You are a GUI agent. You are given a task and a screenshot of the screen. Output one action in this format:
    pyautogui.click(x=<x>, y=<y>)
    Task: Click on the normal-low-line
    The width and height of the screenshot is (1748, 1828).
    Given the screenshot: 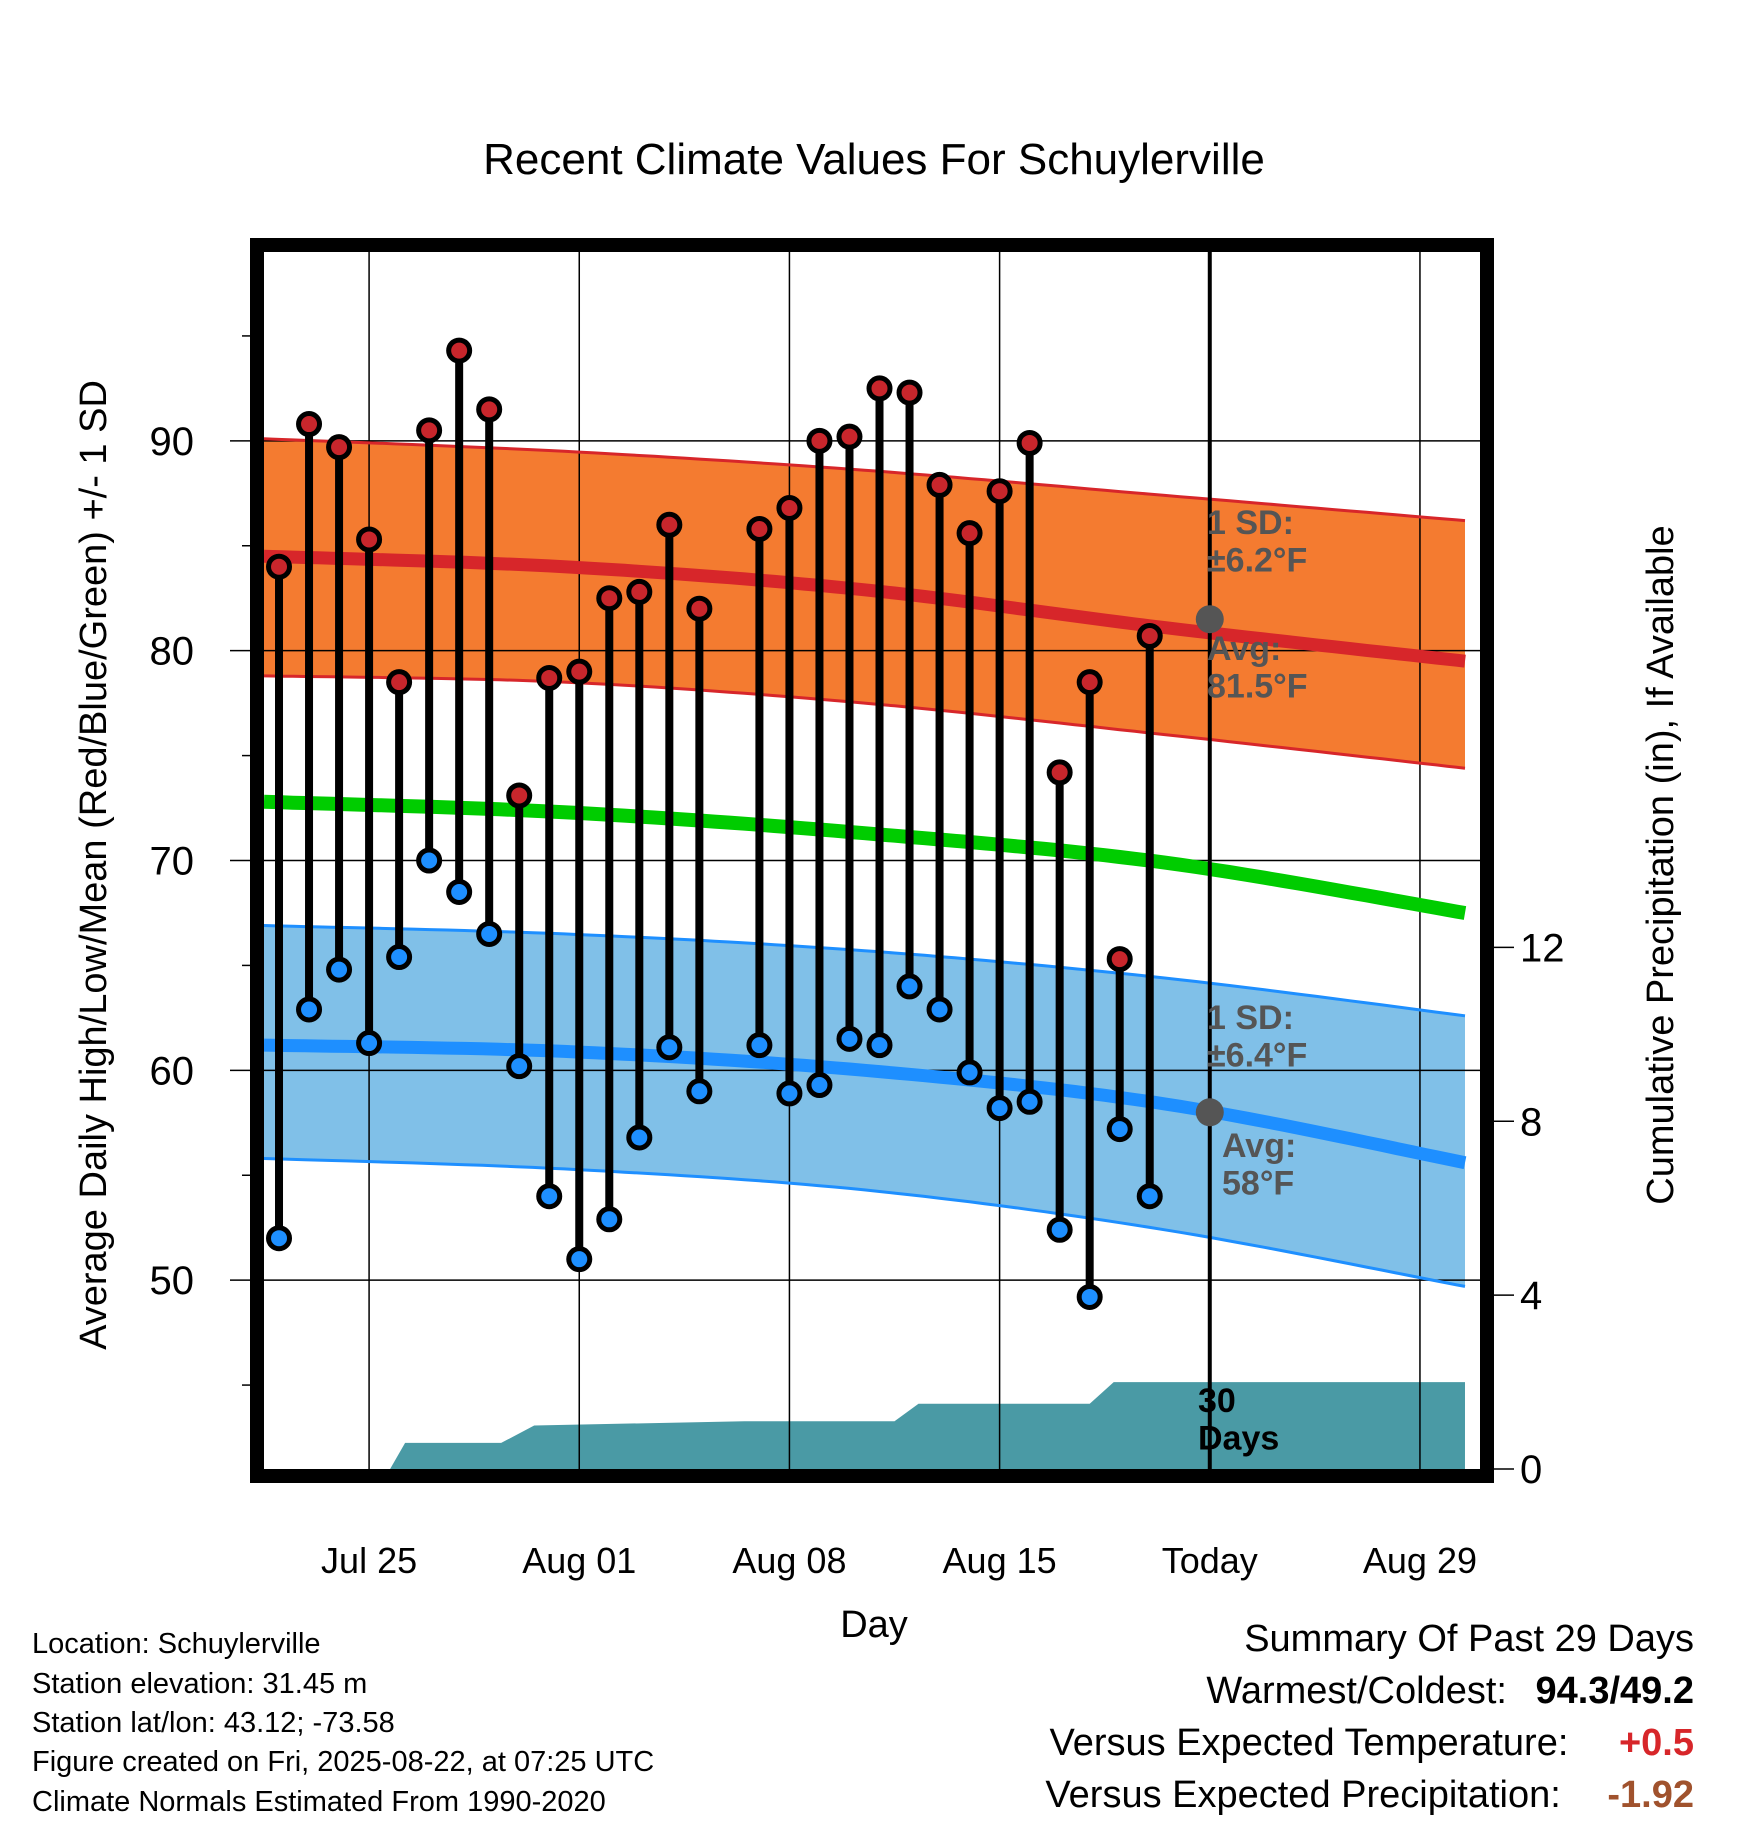 What is the action you would take?
    pyautogui.click(x=865, y=1104)
    